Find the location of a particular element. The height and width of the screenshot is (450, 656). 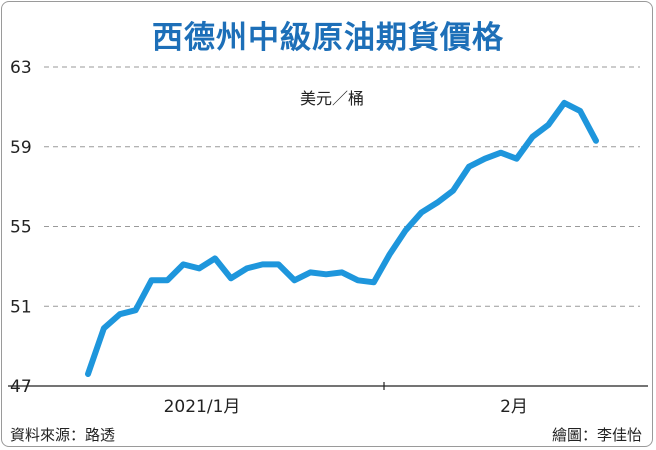

x-tick-label: 2021/1月 is located at coordinates (202, 407).